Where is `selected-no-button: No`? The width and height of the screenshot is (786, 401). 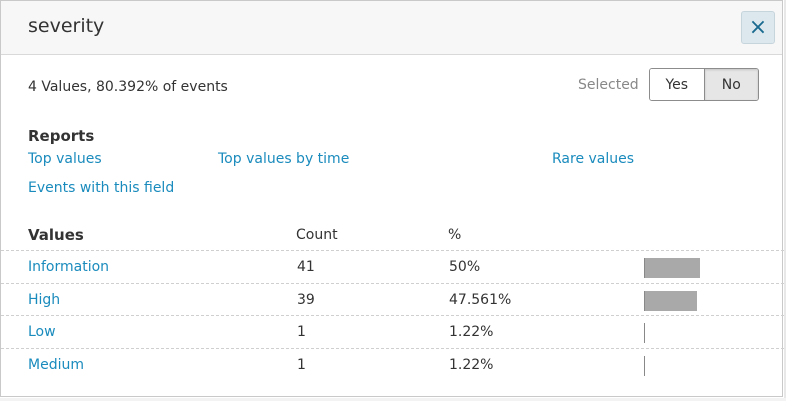 selected-no-button: No is located at coordinates (730, 84).